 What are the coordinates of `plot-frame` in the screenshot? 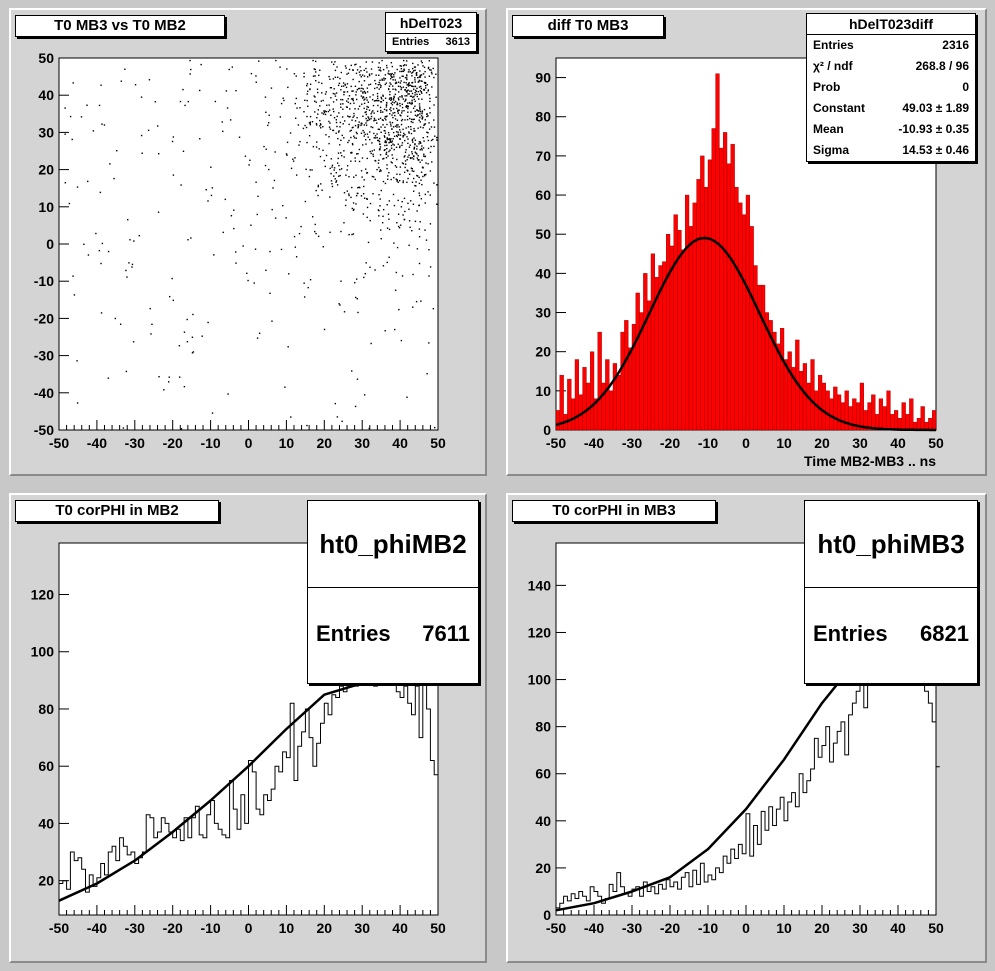 It's located at (248, 244).